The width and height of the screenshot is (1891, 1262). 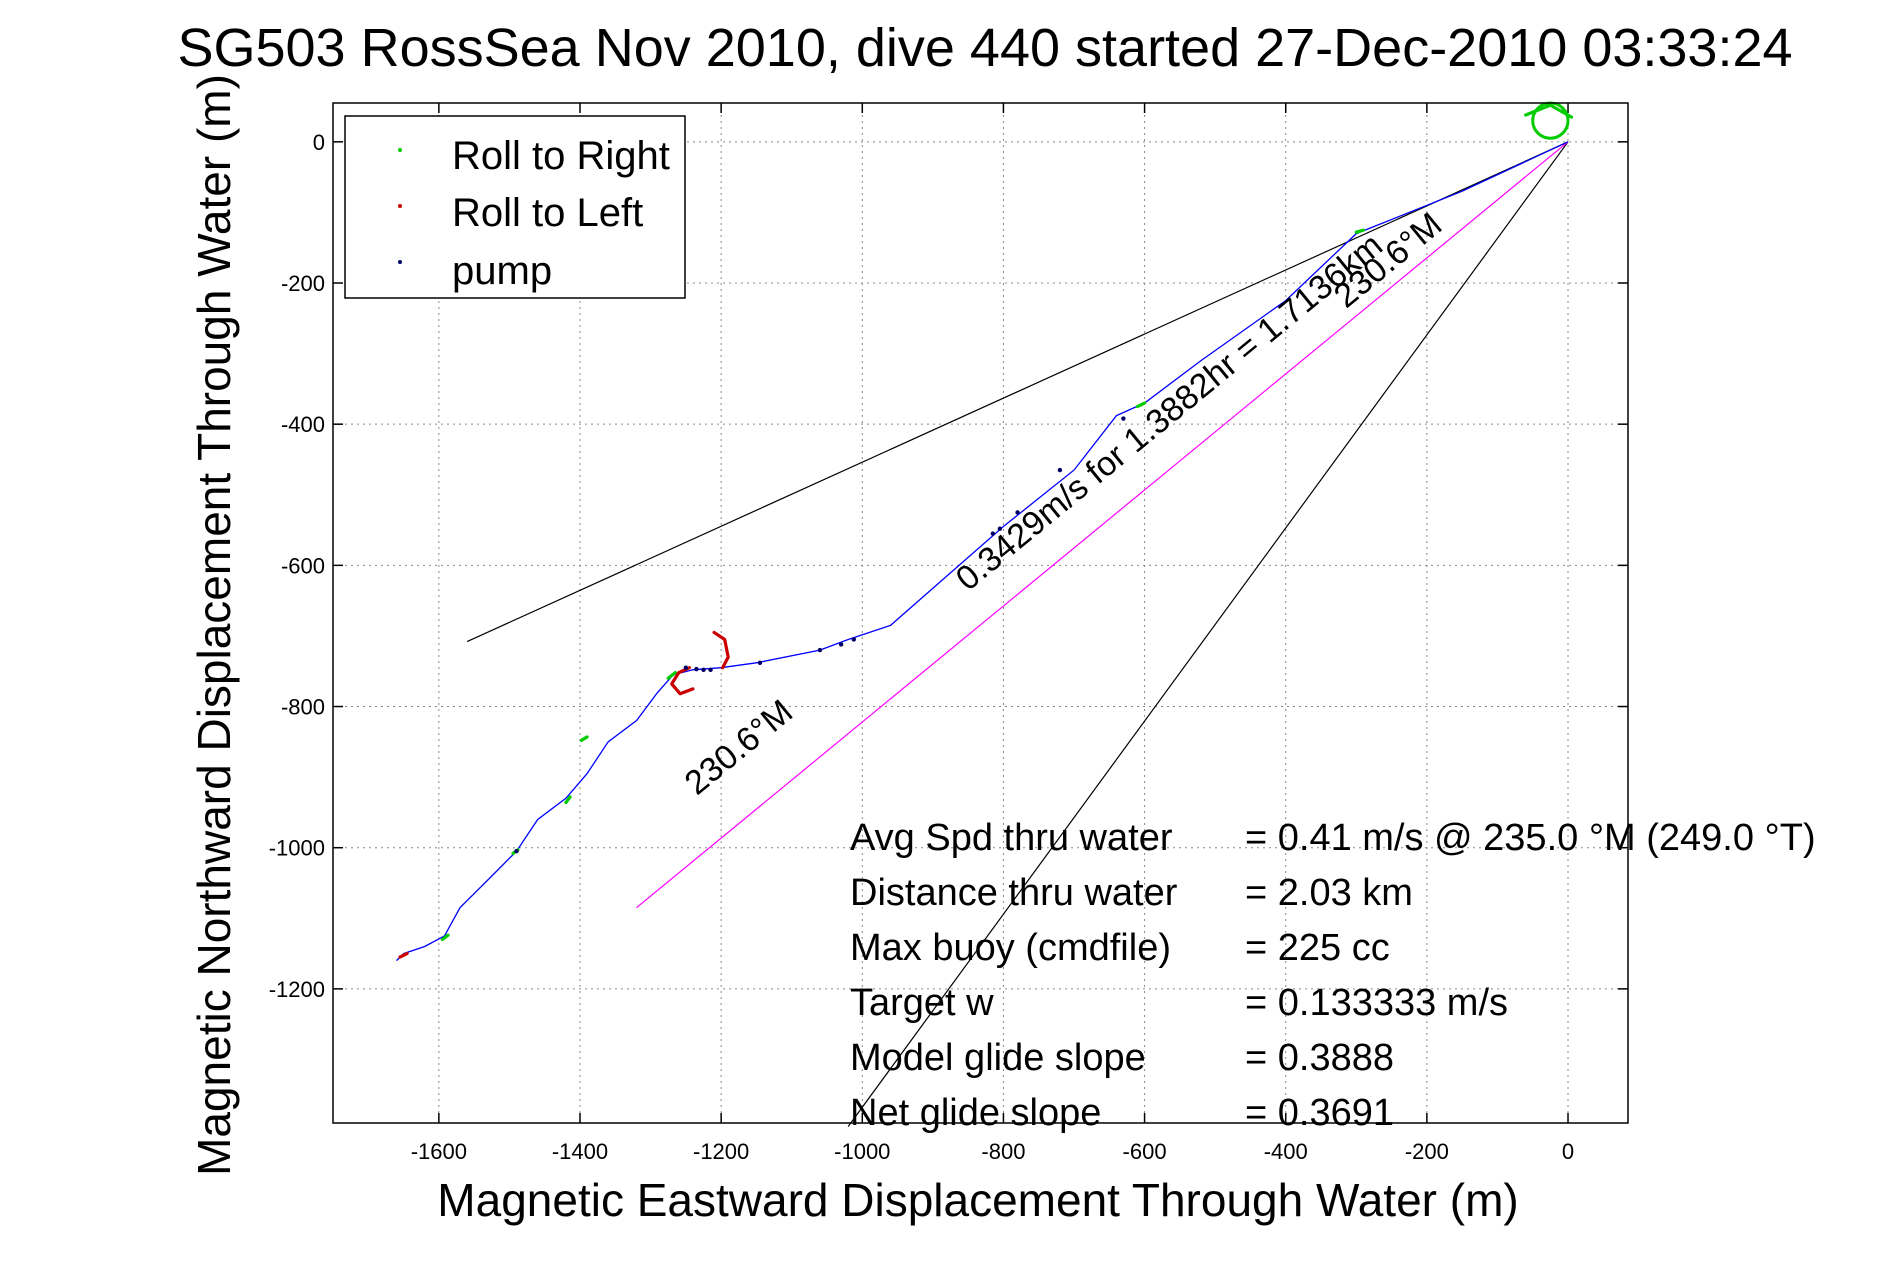 What do you see at coordinates (820, 635) in the screenshot?
I see `pump-points` at bounding box center [820, 635].